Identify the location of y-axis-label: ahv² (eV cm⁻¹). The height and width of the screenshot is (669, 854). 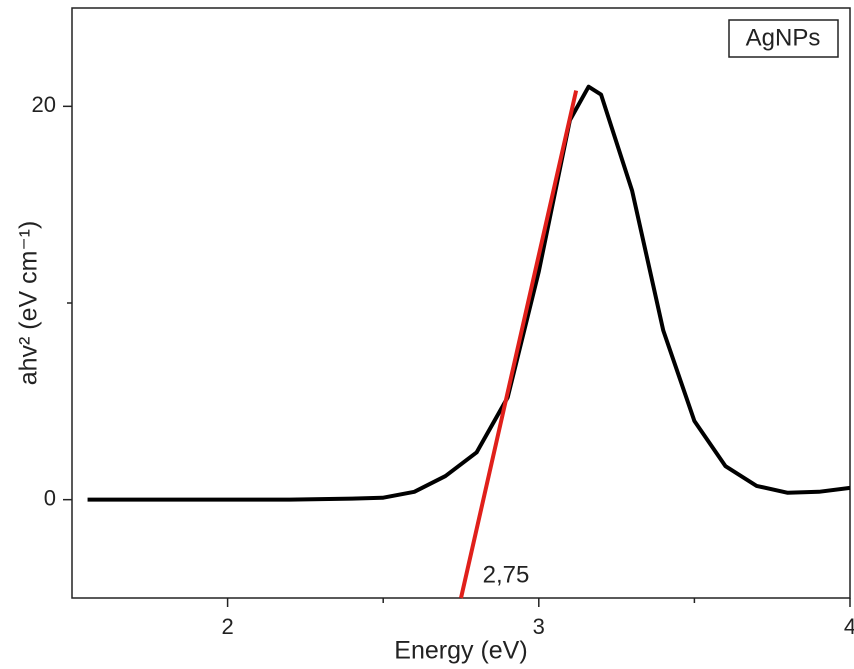
(29, 303).